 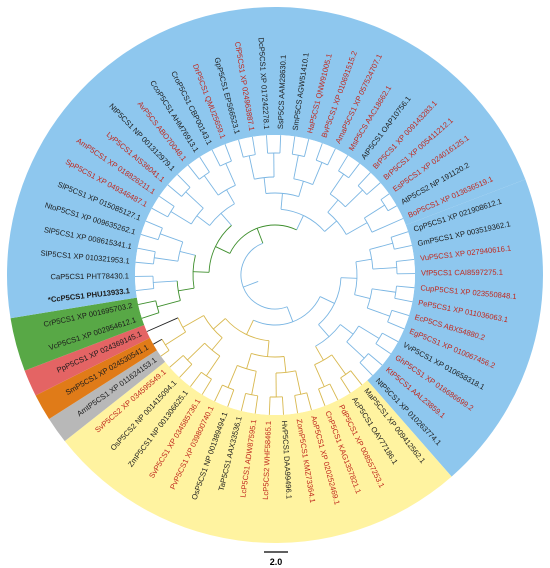 What do you see at coordinates (276, 562) in the screenshot?
I see `scale-bar-label: 2.0` at bounding box center [276, 562].